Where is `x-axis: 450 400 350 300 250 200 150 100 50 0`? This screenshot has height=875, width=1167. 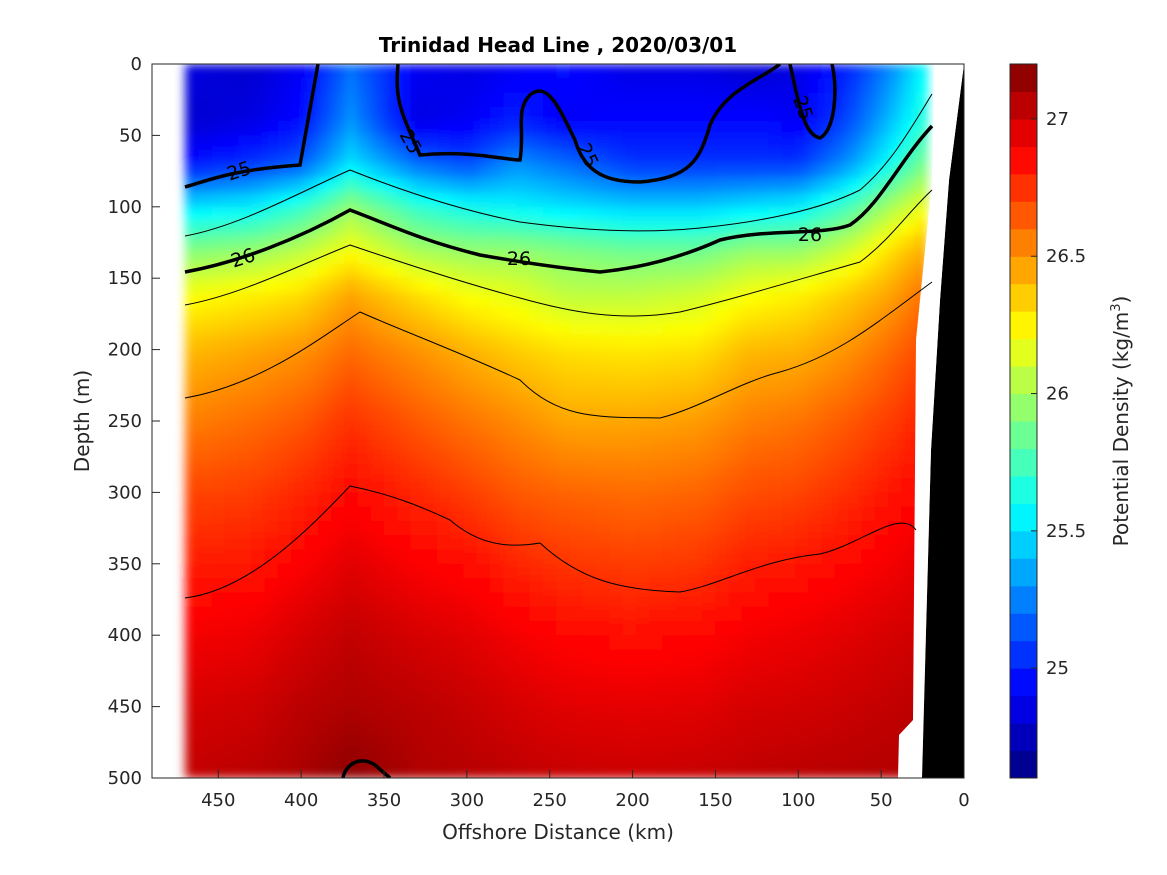
x-axis: 450 400 350 300 250 200 150 100 50 0 is located at coordinates (585, 790).